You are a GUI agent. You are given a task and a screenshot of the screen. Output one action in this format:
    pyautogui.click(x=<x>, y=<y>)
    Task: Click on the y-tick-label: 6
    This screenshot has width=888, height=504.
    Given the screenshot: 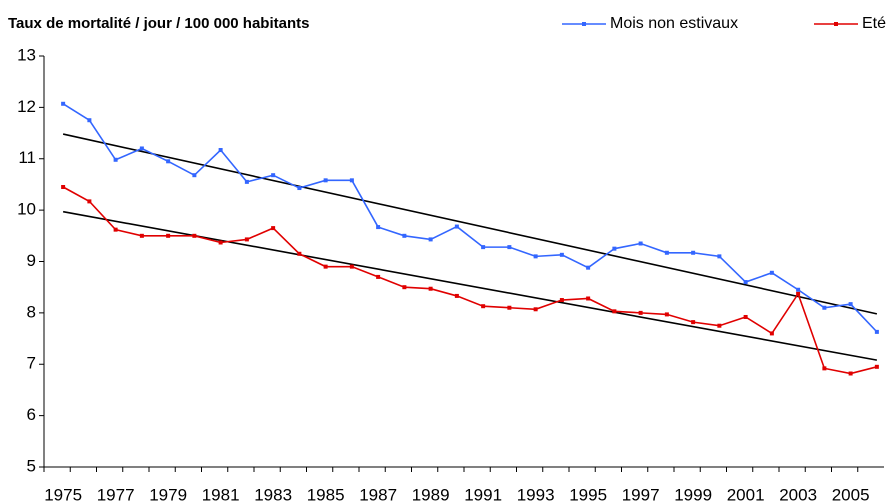 What is the action you would take?
    pyautogui.click(x=31, y=414)
    